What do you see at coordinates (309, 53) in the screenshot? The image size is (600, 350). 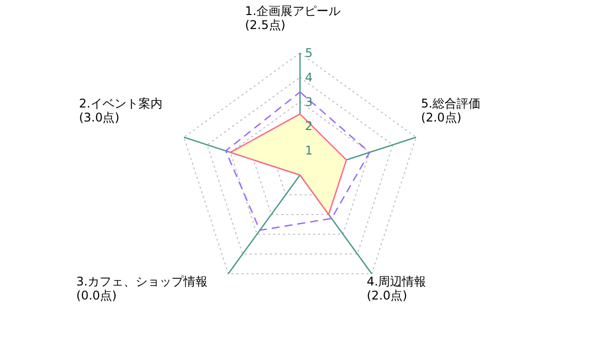 I see `y-tick-label: 5` at bounding box center [309, 53].